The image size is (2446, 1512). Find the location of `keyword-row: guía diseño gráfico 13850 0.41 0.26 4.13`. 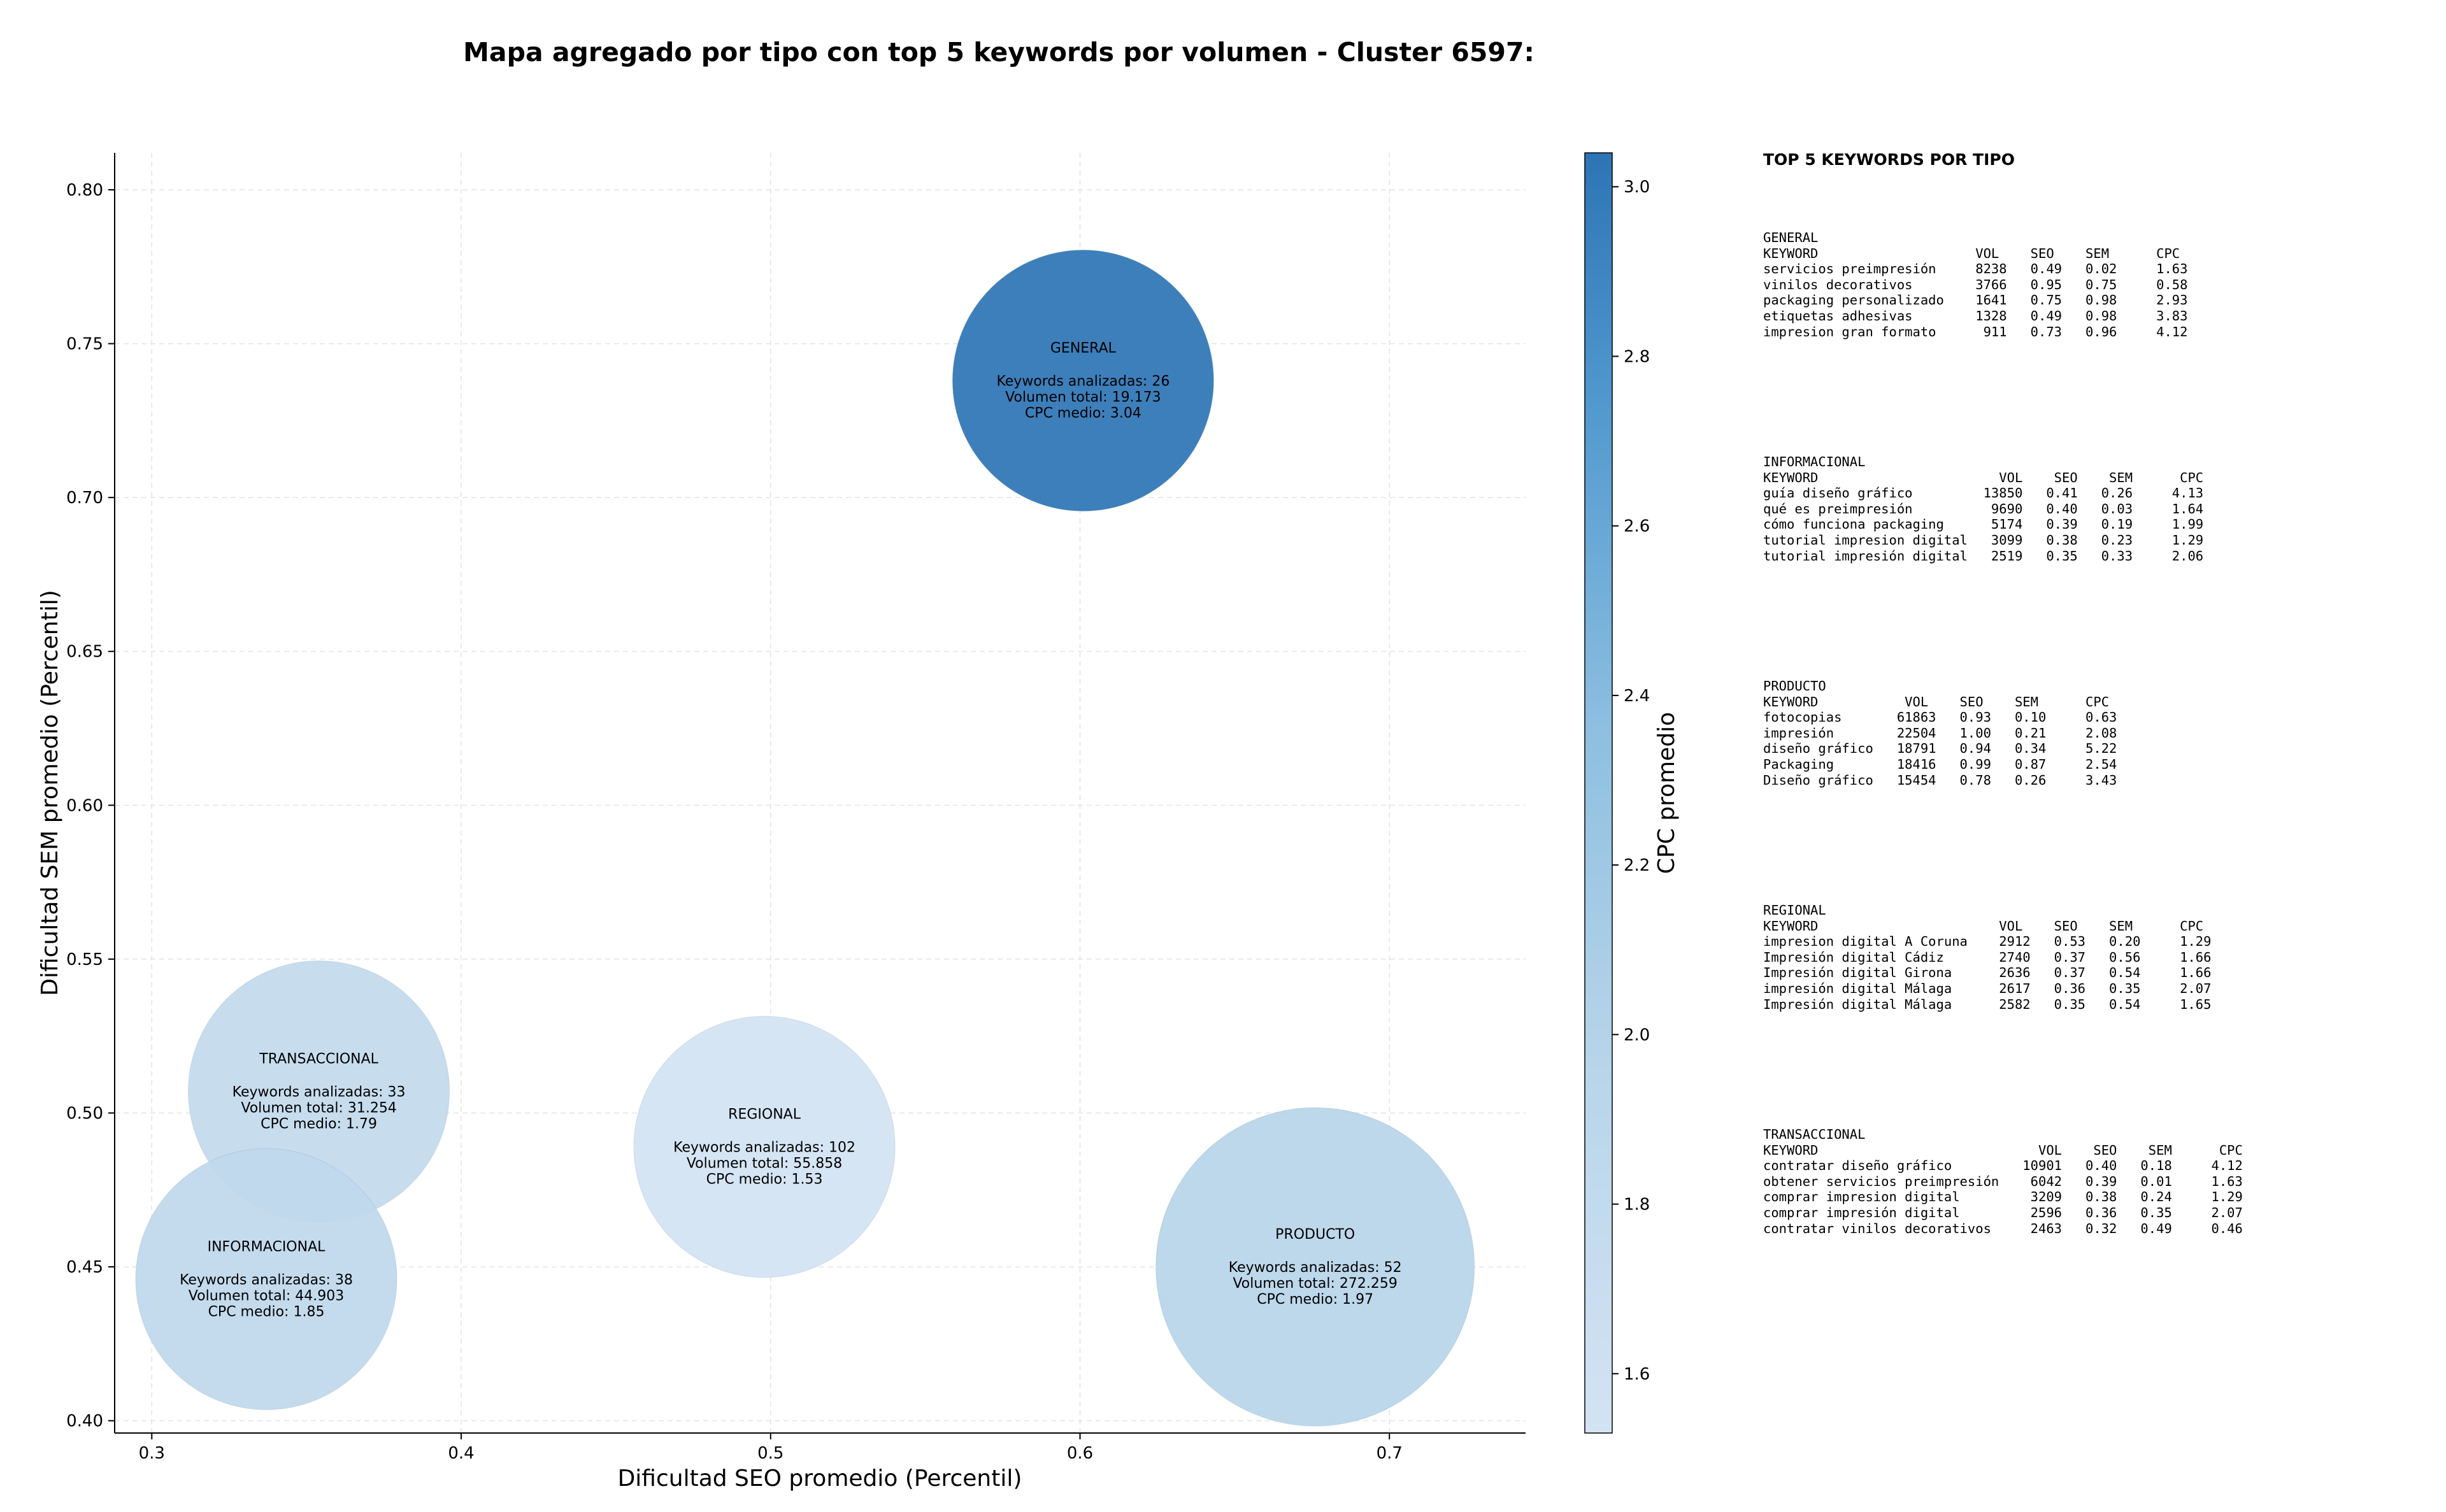

keyword-row: guía diseño gráfico 13850 0.41 0.26 4.13 is located at coordinates (1984, 493).